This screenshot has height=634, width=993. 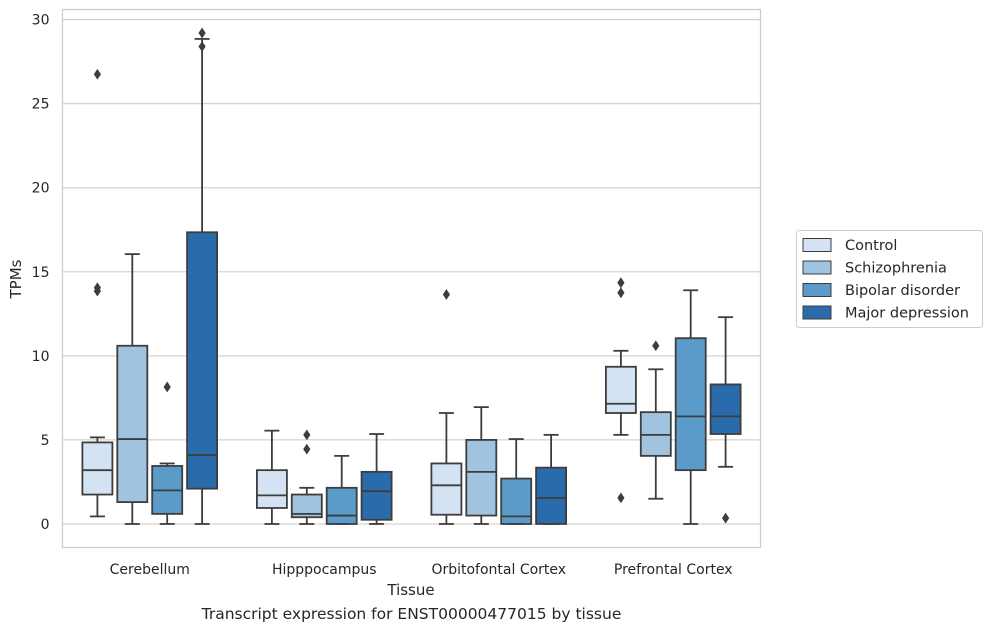 I want to click on y-tick-label: 0, so click(x=45, y=525).